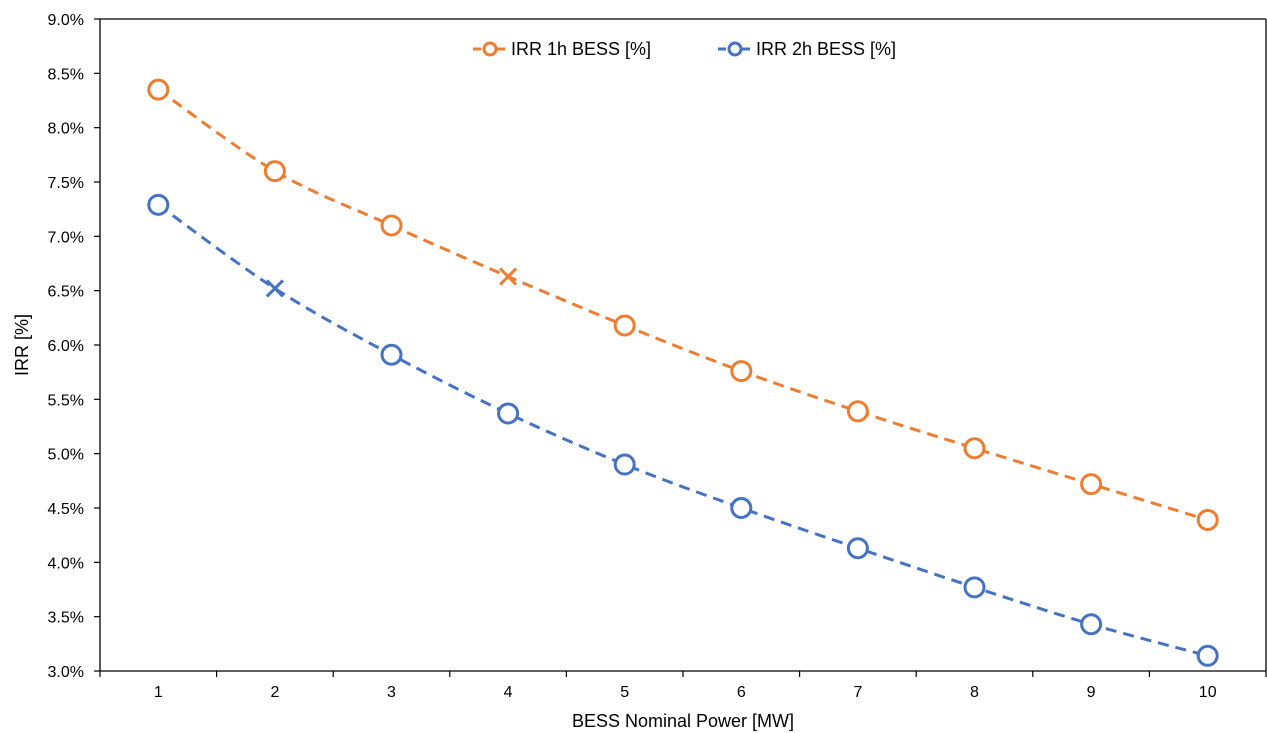 This screenshot has height=733, width=1267. Describe the element at coordinates (66, 183) in the screenshot. I see `y-tick-label: 7.5%` at that location.